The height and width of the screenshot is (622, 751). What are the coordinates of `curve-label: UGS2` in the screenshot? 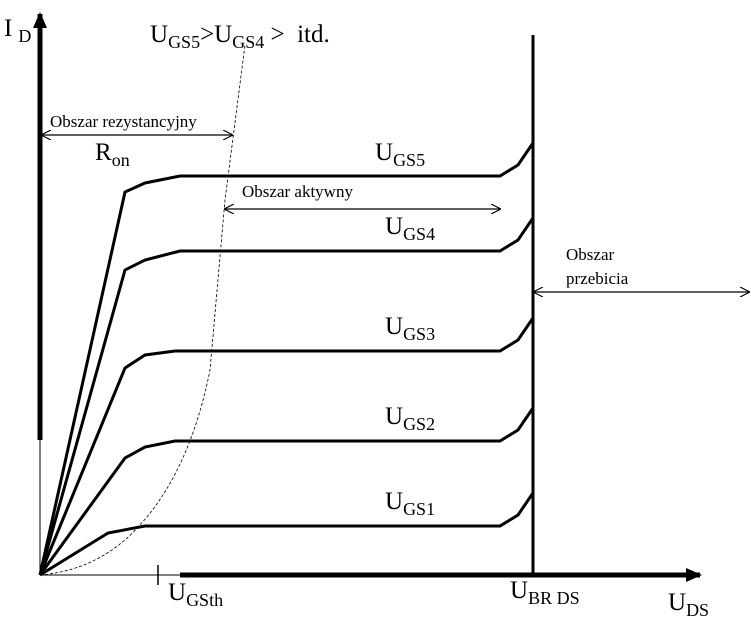 It's located at (410, 418).